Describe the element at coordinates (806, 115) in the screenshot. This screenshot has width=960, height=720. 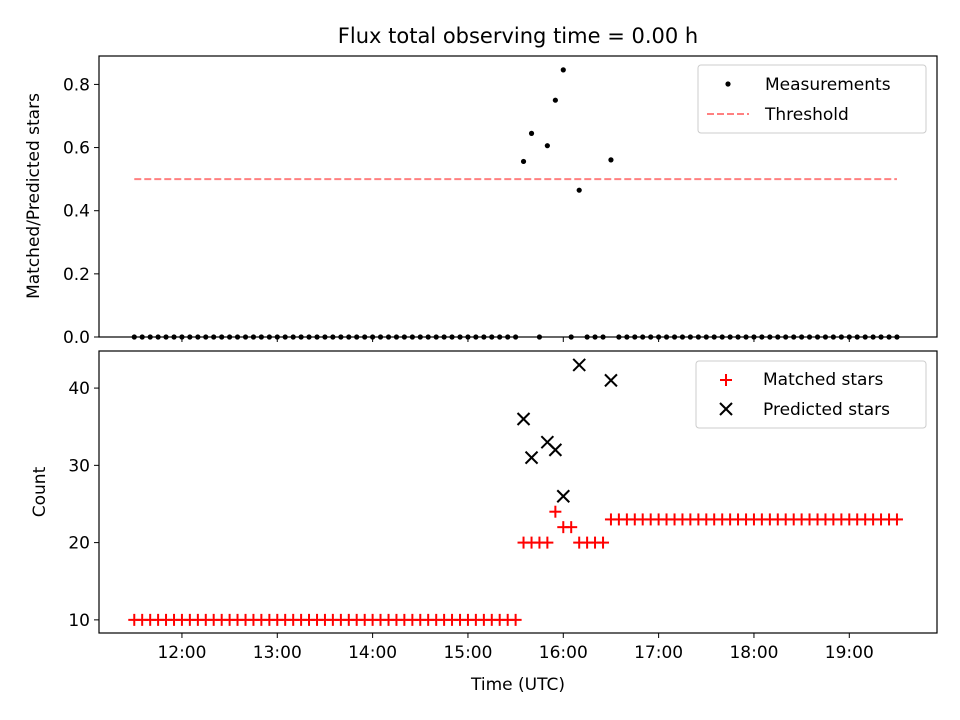
I see `legend-threshold-label: Threshold` at that location.